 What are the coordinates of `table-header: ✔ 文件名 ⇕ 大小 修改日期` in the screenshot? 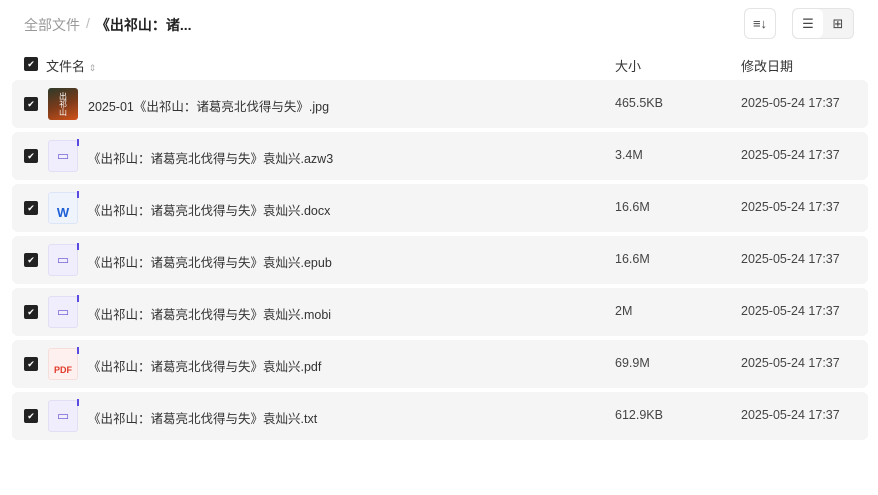 It's located at (439, 65).